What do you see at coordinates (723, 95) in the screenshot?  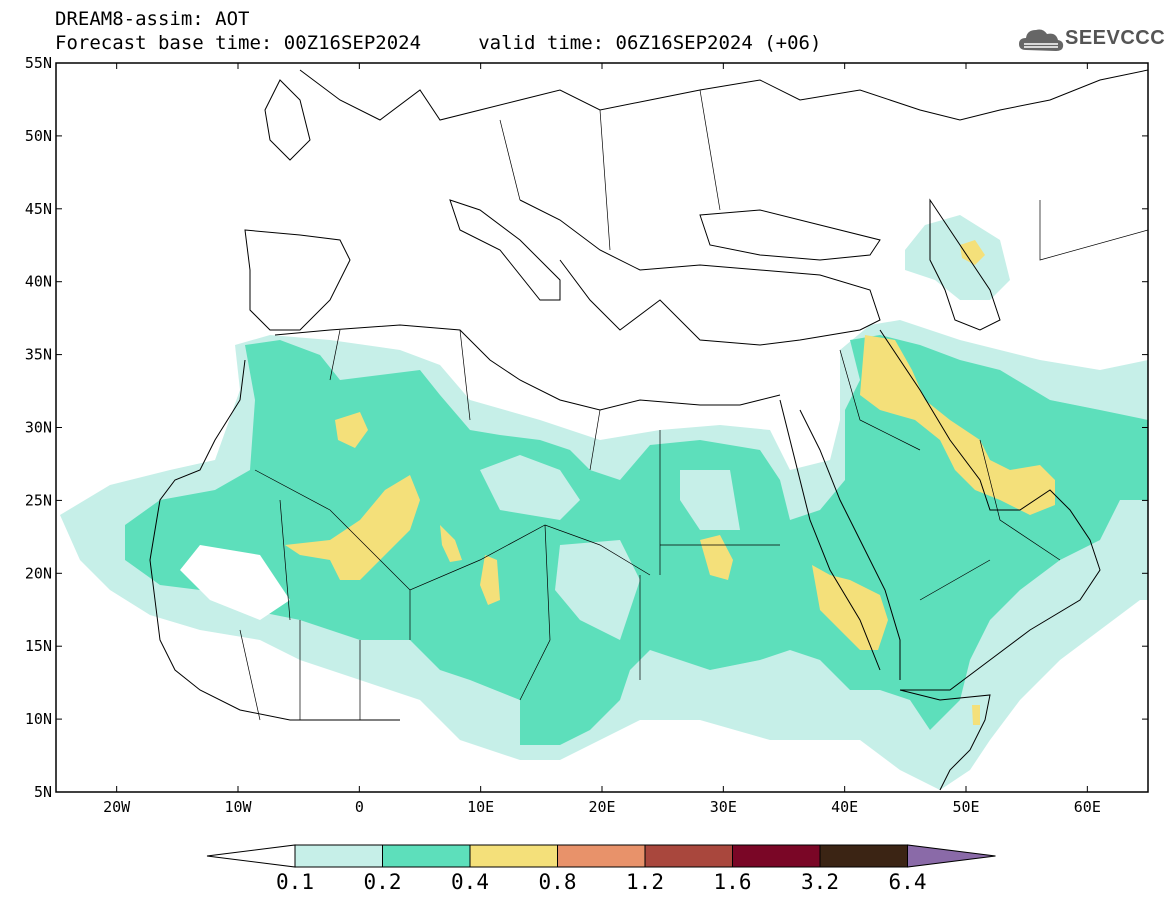 I see `coastline-europe-north` at bounding box center [723, 95].